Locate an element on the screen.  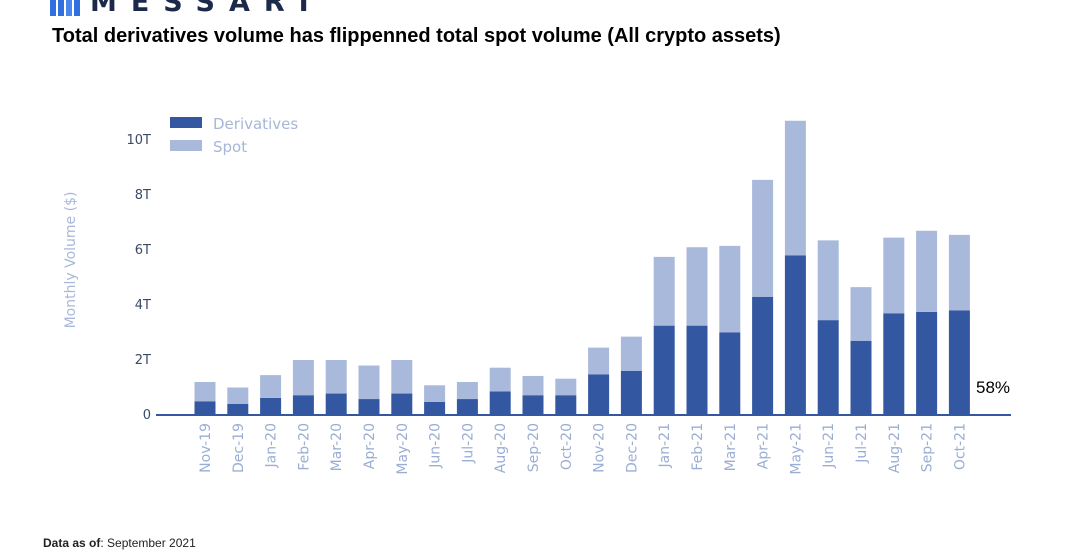
derivatives-share-annotation: 58% is located at coordinates (993, 387).